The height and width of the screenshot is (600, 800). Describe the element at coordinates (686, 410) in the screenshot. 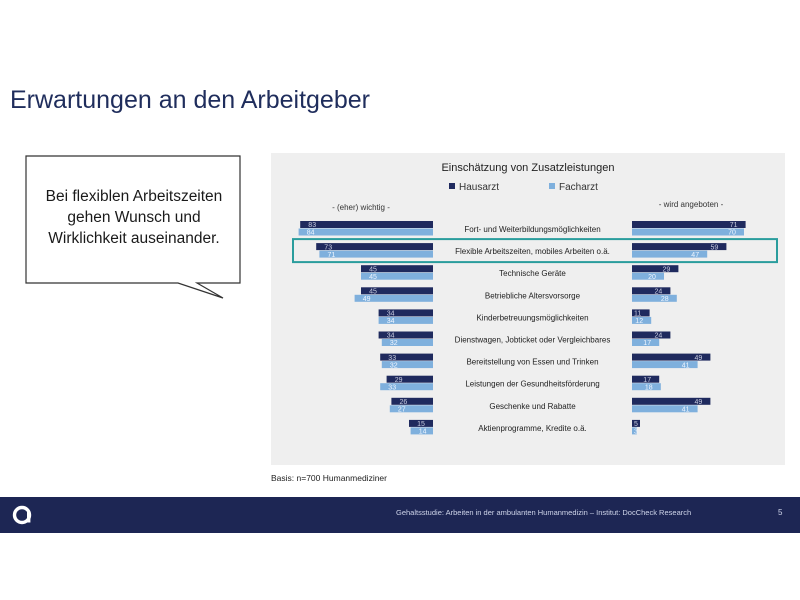

I see `value-angeboten-facharzt-8: 41` at that location.